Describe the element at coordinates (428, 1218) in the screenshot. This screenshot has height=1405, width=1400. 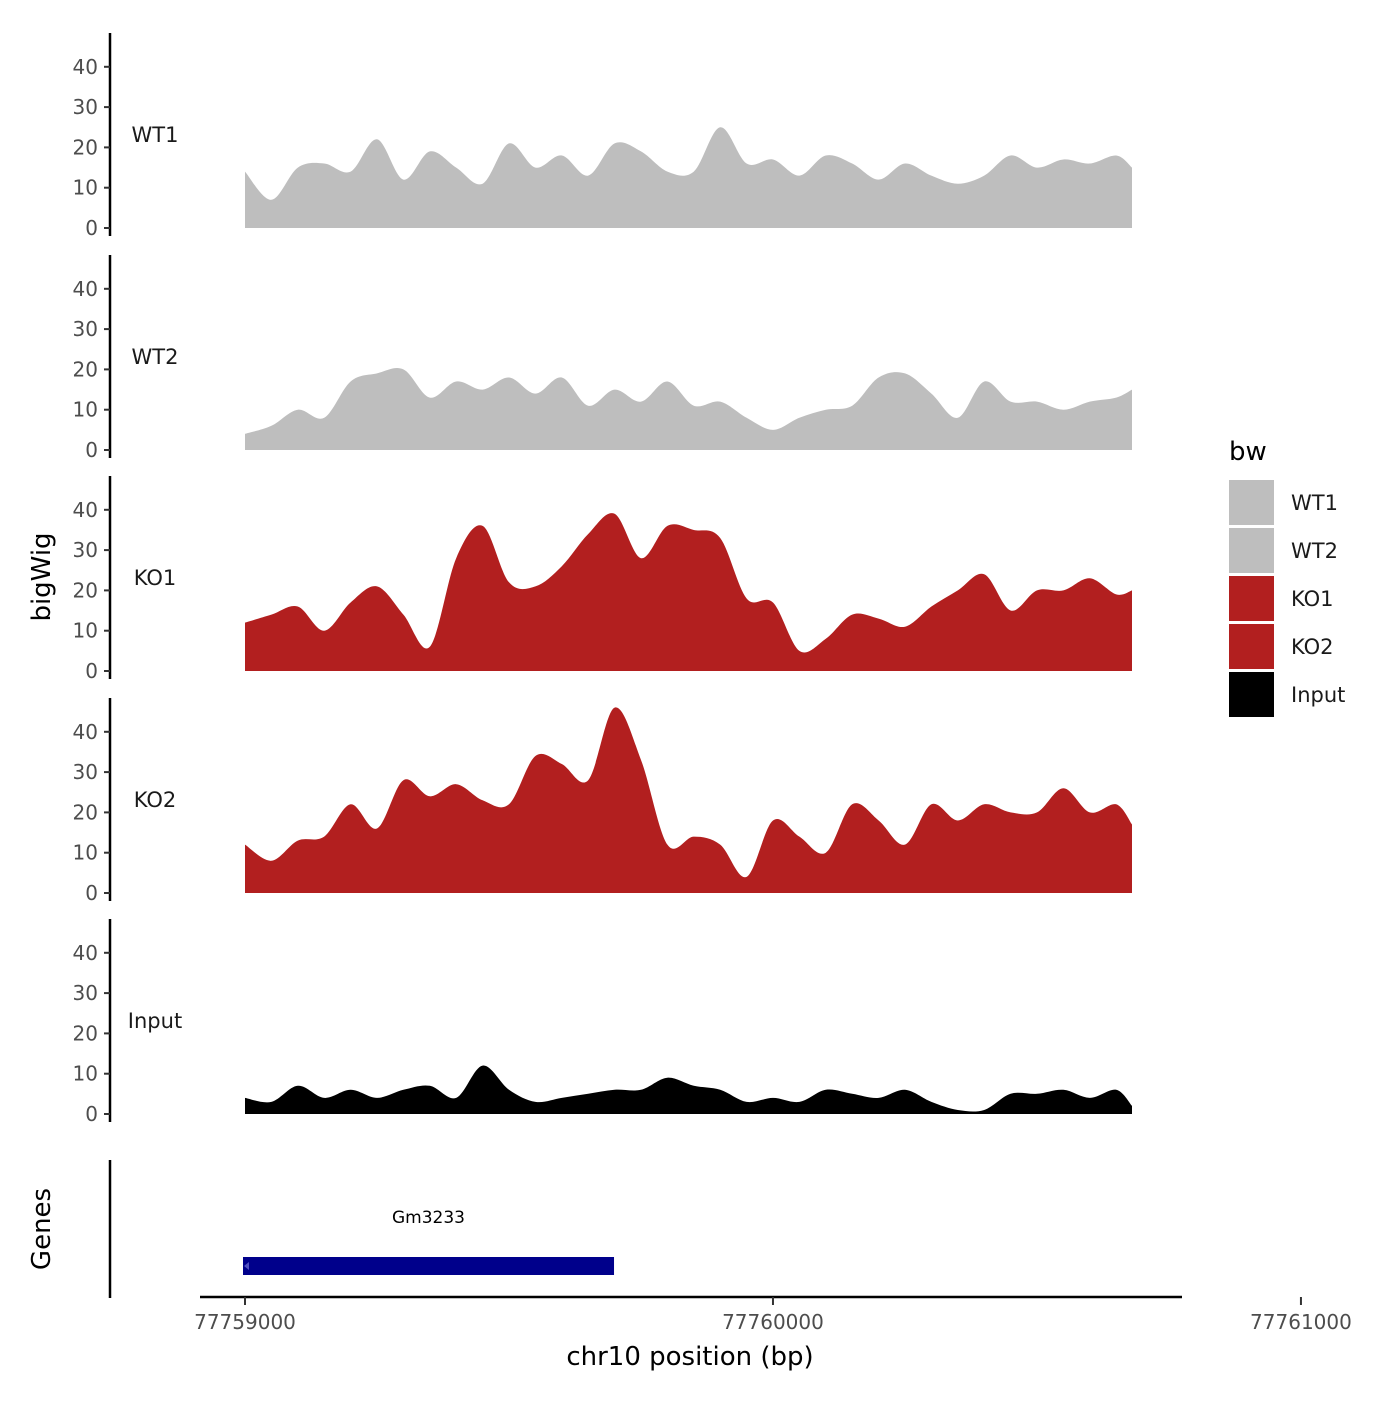
I see `gene-label: Gm3233` at that location.